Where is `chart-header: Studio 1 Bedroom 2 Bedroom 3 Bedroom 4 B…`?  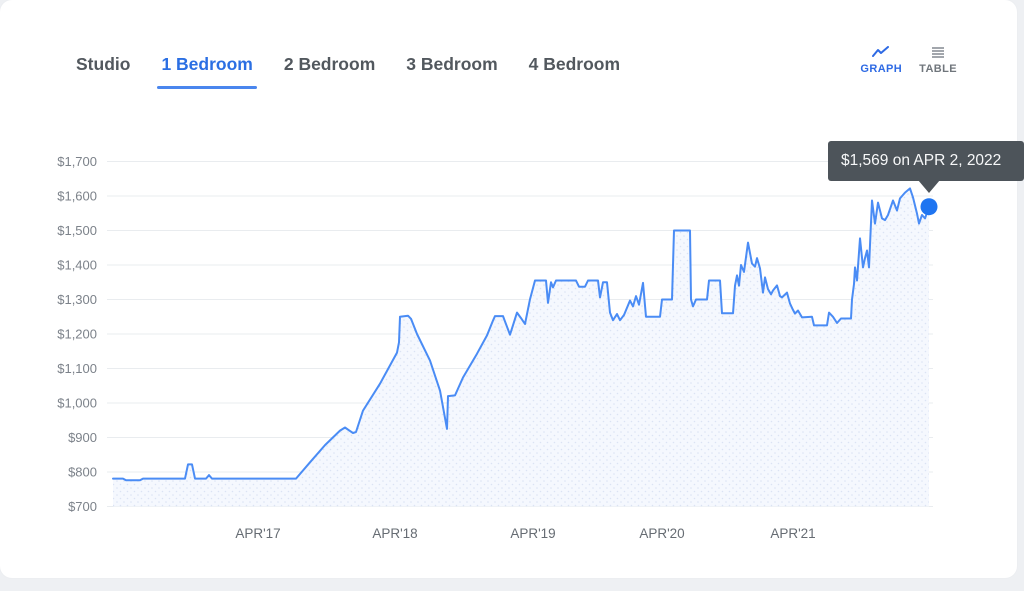
chart-header: Studio 1 Bedroom 2 Bedroom 3 Bedroom 4 B… is located at coordinates (516, 67).